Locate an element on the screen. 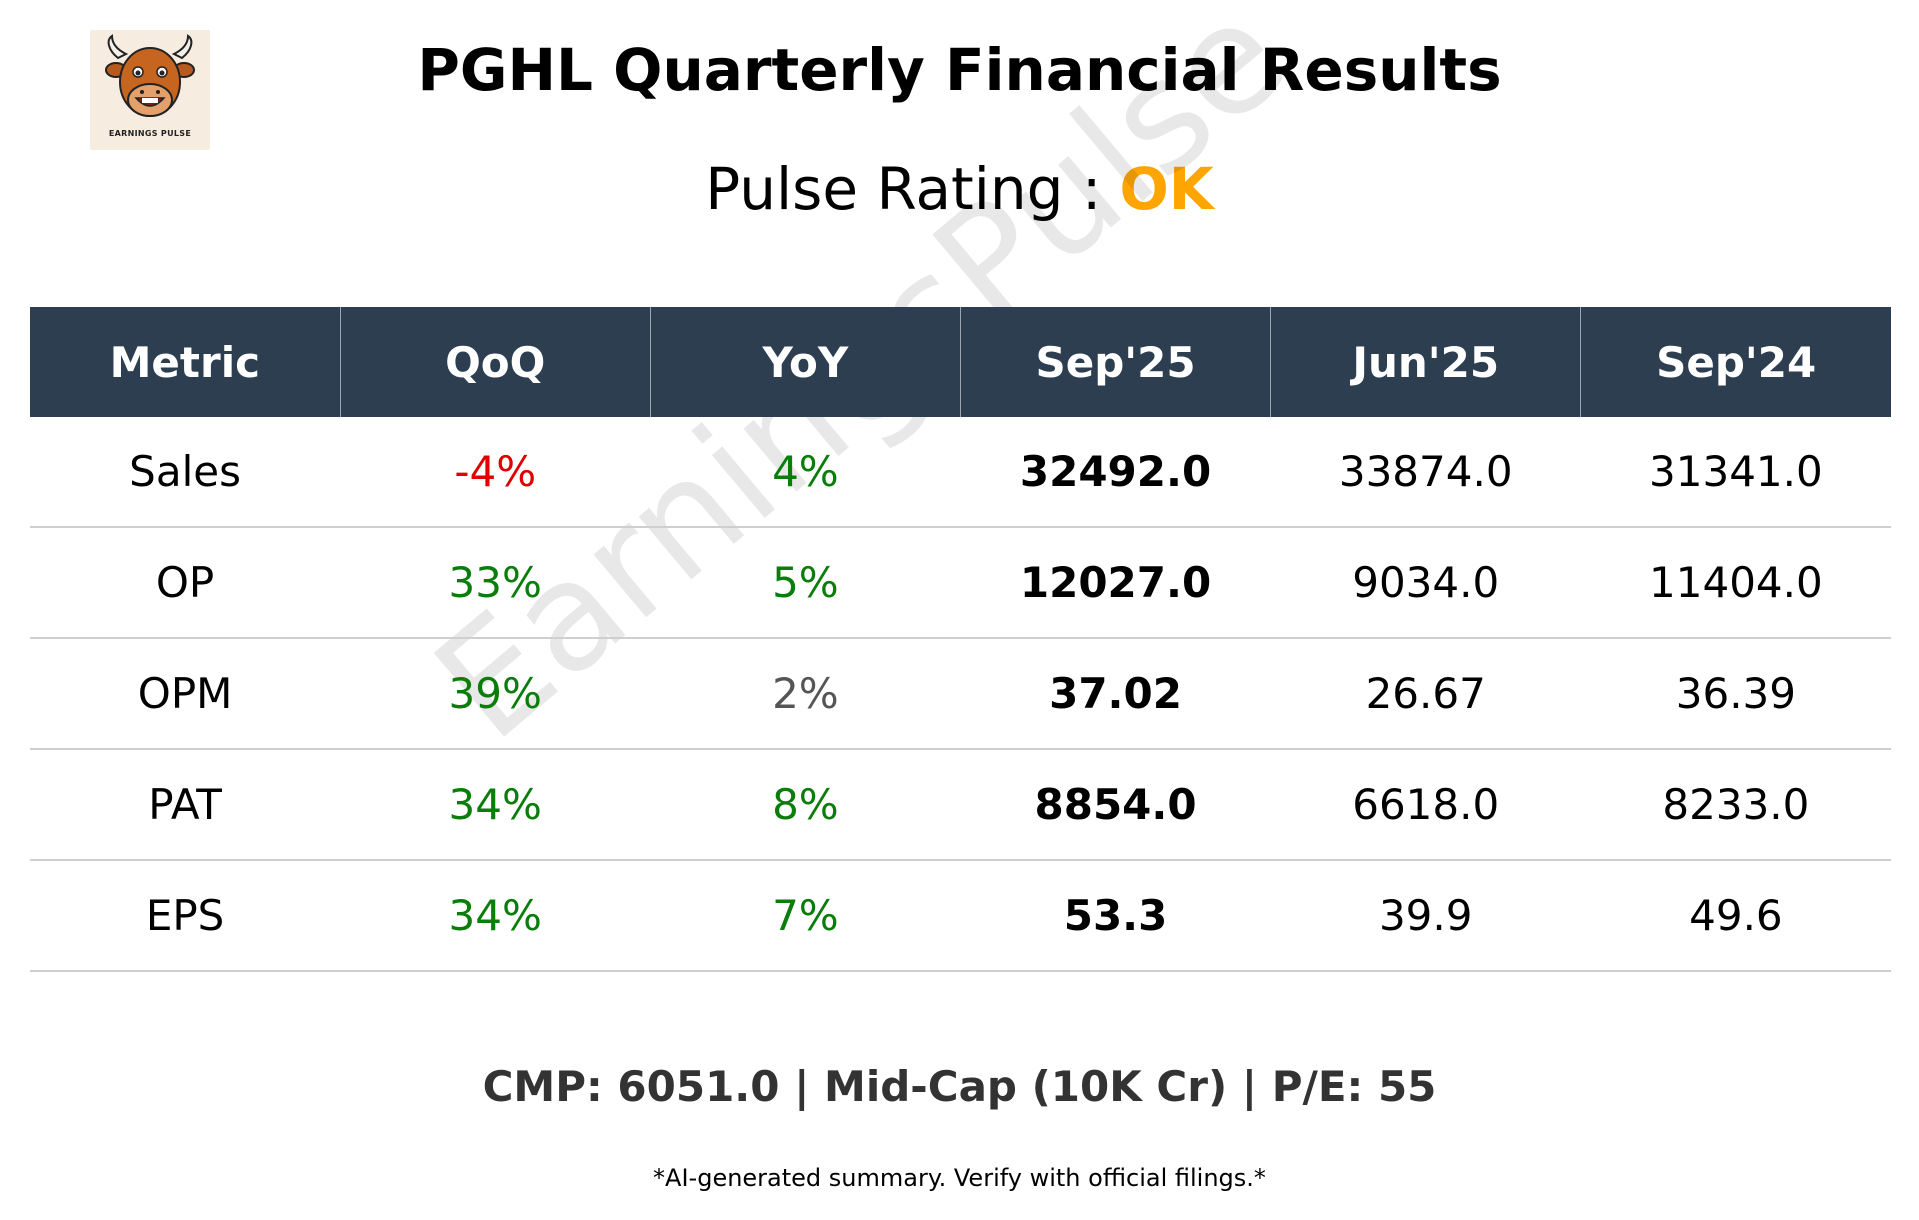 Image resolution: width=1919 pixels, height=1220 pixels. metric-cell: Sales is located at coordinates (185, 472).